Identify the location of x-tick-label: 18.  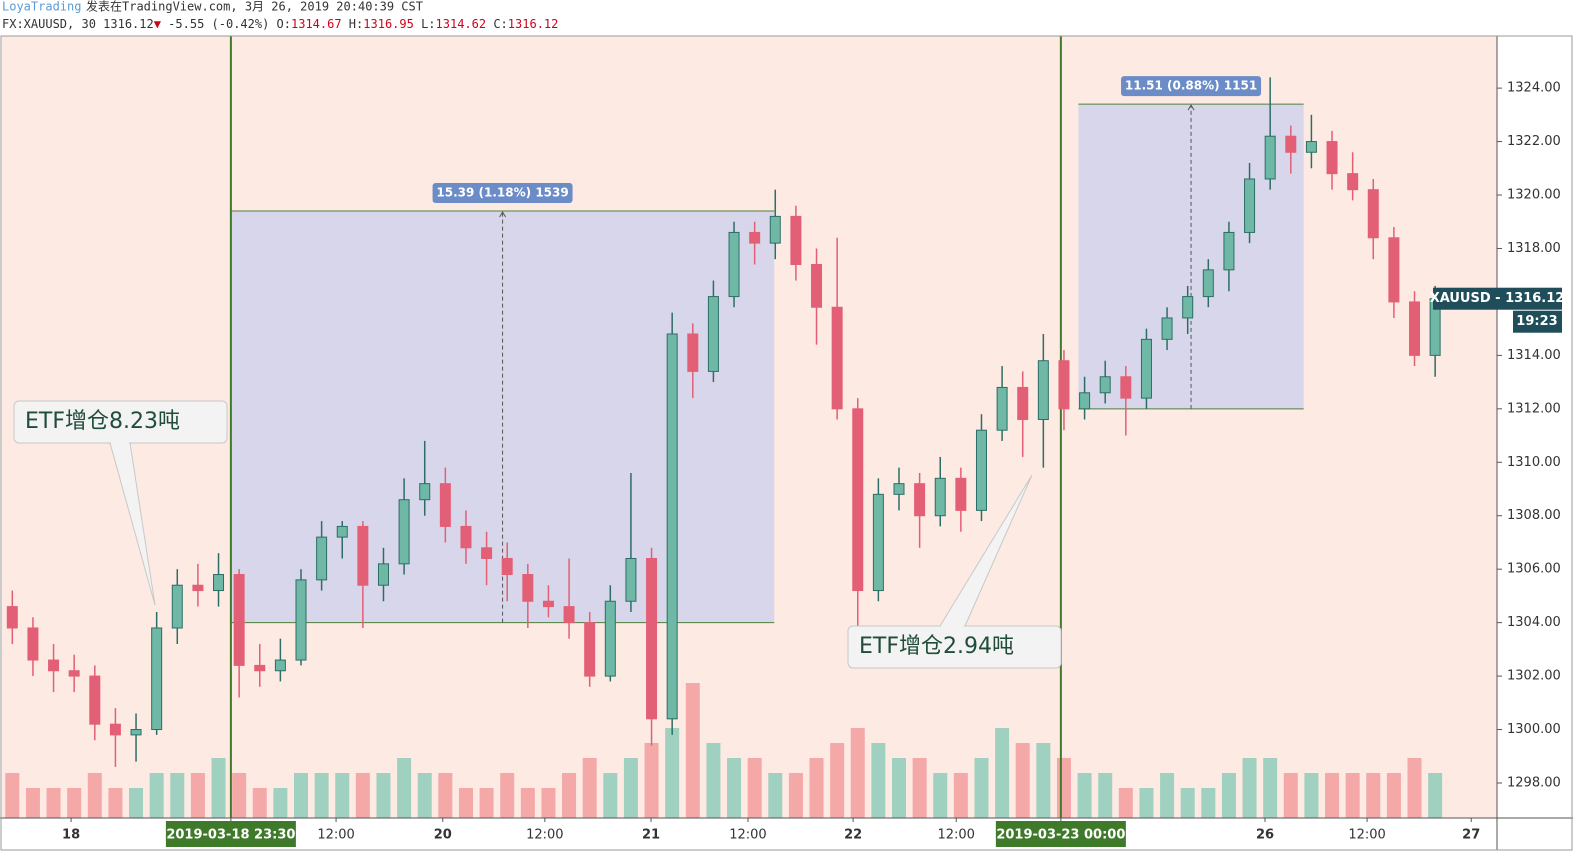
(71, 835).